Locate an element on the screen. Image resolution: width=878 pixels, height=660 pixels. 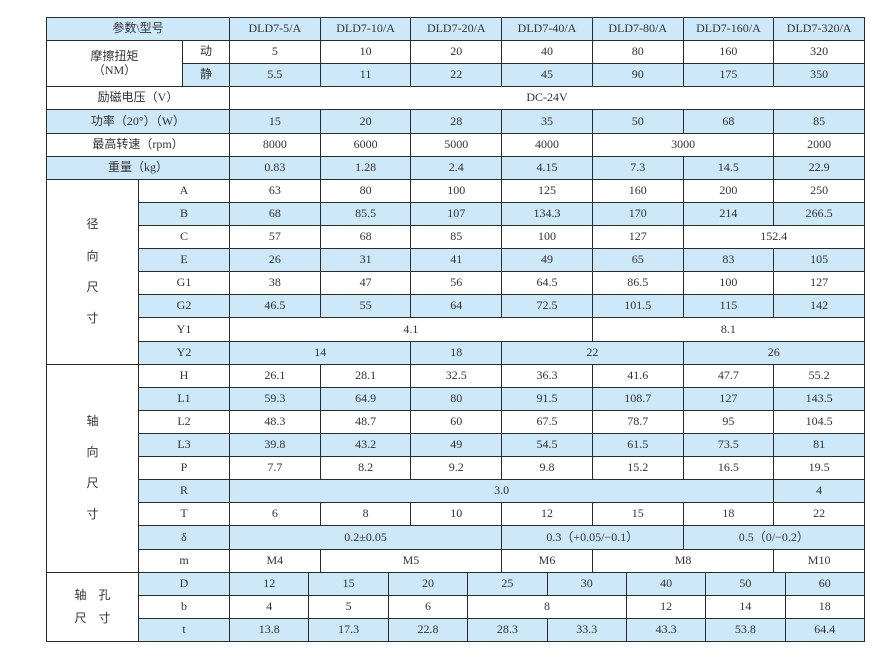
value-cell: 56 is located at coordinates (456, 283).